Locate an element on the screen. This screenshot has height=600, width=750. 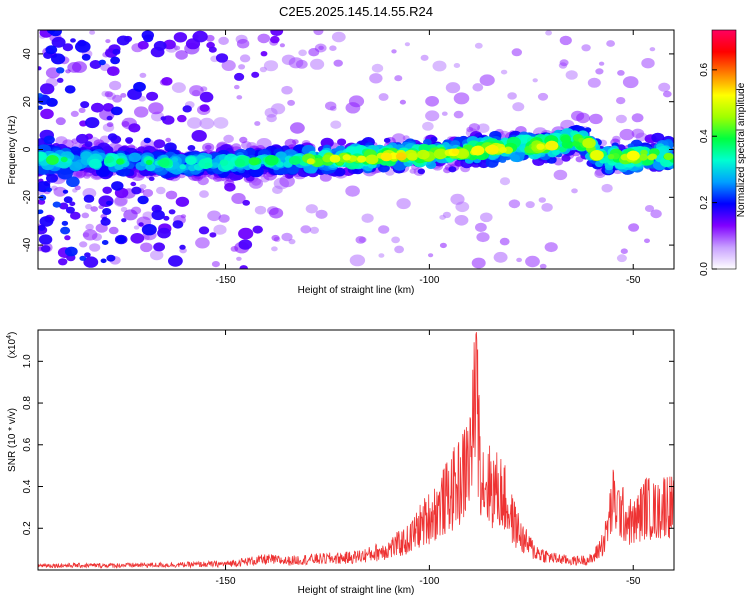
colorbar-tick-label: 0.6 is located at coordinates (704, 69).